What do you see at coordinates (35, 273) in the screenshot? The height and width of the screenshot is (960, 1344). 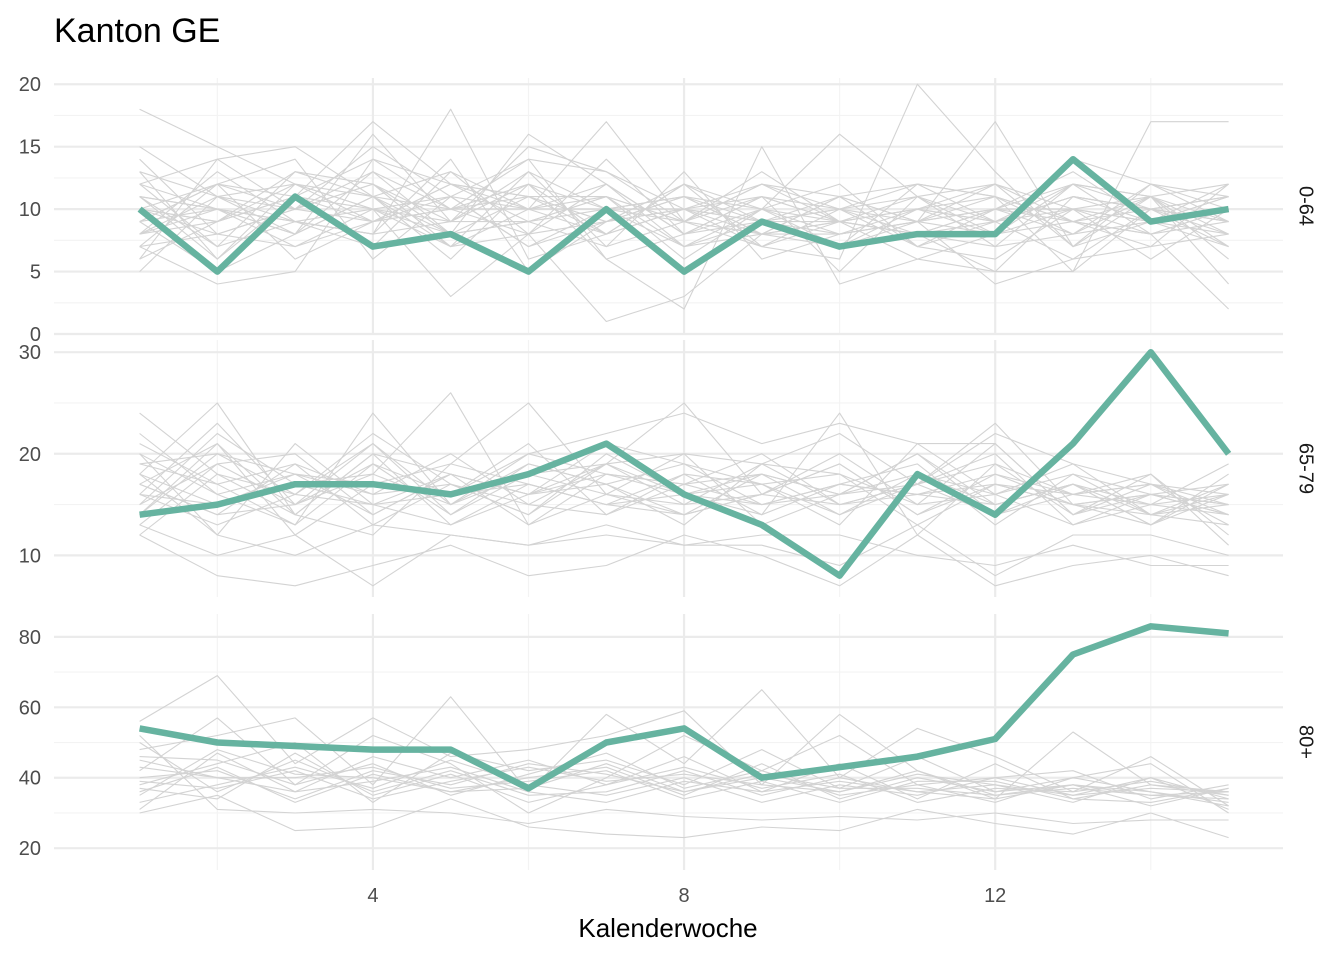 I see `y-tick-label: 5` at bounding box center [35, 273].